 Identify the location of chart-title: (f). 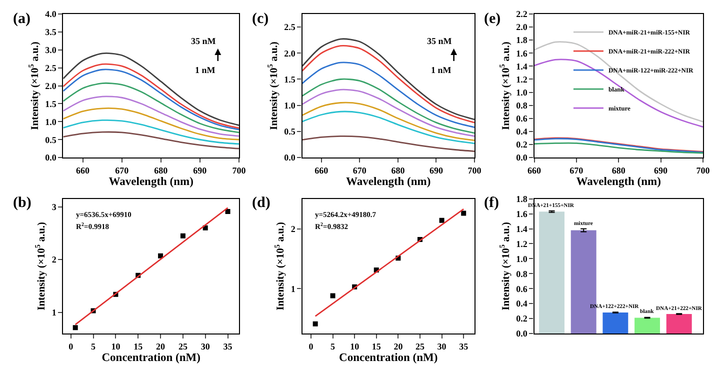
(491, 203).